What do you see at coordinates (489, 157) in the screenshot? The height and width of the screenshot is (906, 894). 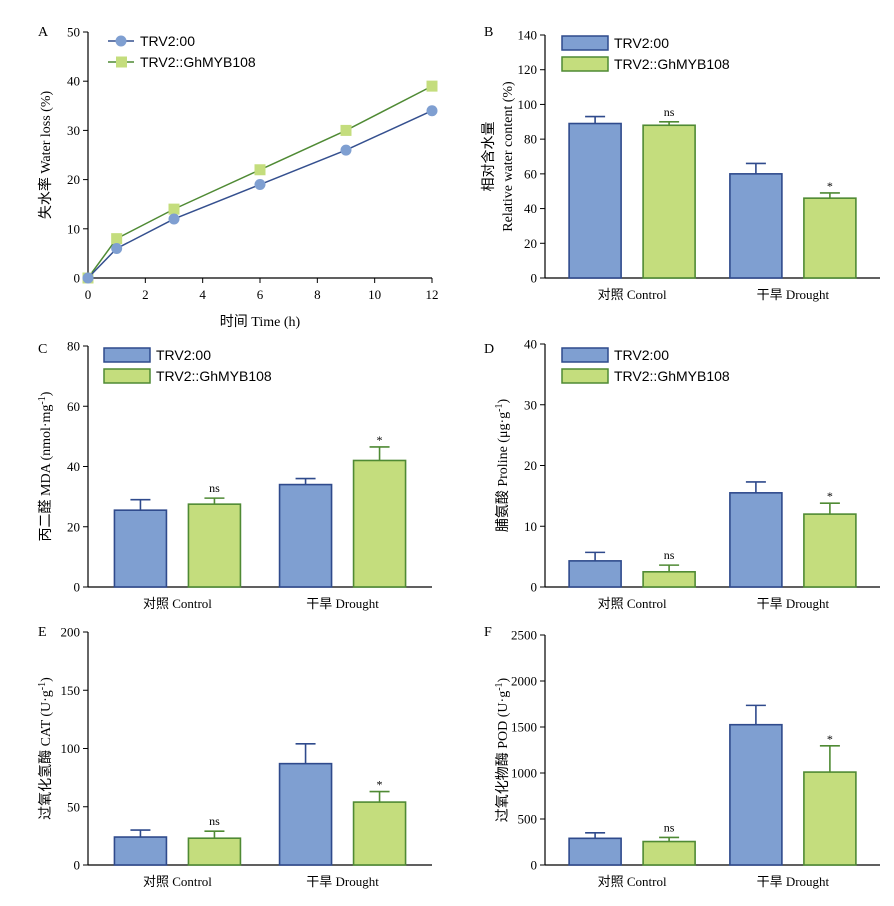 I see `y-axis-label-cn: 相对含水量` at bounding box center [489, 157].